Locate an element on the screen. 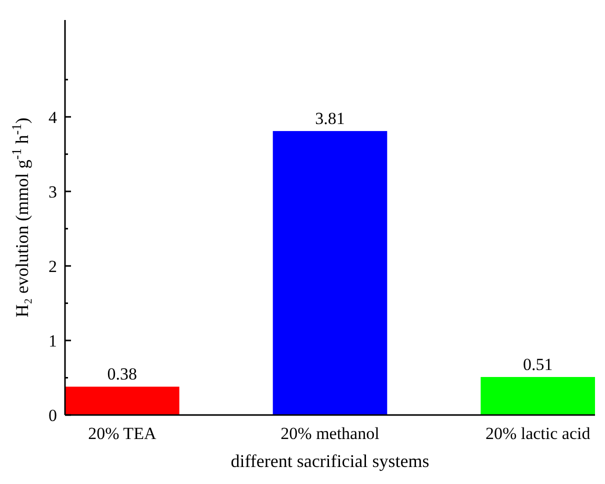 Image resolution: width=605 pixels, height=484 pixels. data-label: 0.38 is located at coordinates (122, 374).